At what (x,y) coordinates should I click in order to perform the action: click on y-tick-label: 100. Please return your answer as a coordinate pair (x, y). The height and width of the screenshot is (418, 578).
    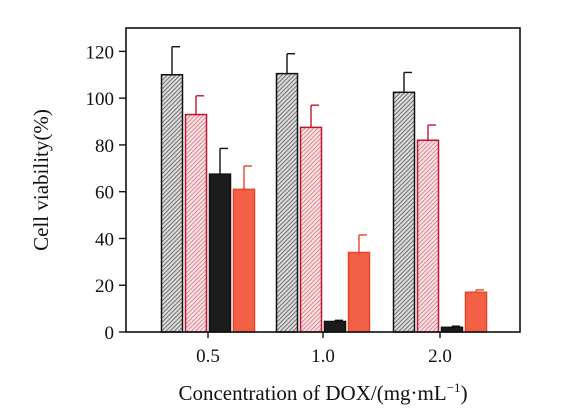
    Looking at the image, I should click on (100, 99).